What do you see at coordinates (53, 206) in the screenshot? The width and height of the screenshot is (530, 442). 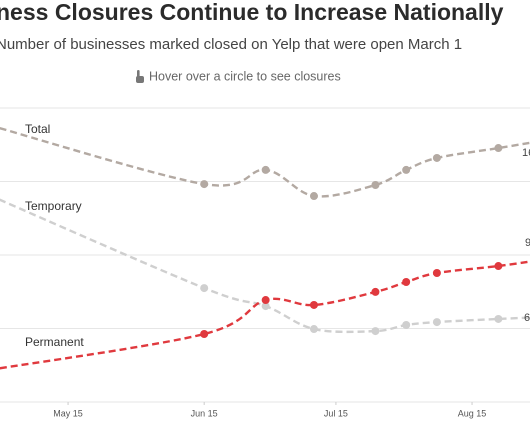 I see `series-label: Temporary` at bounding box center [53, 206].